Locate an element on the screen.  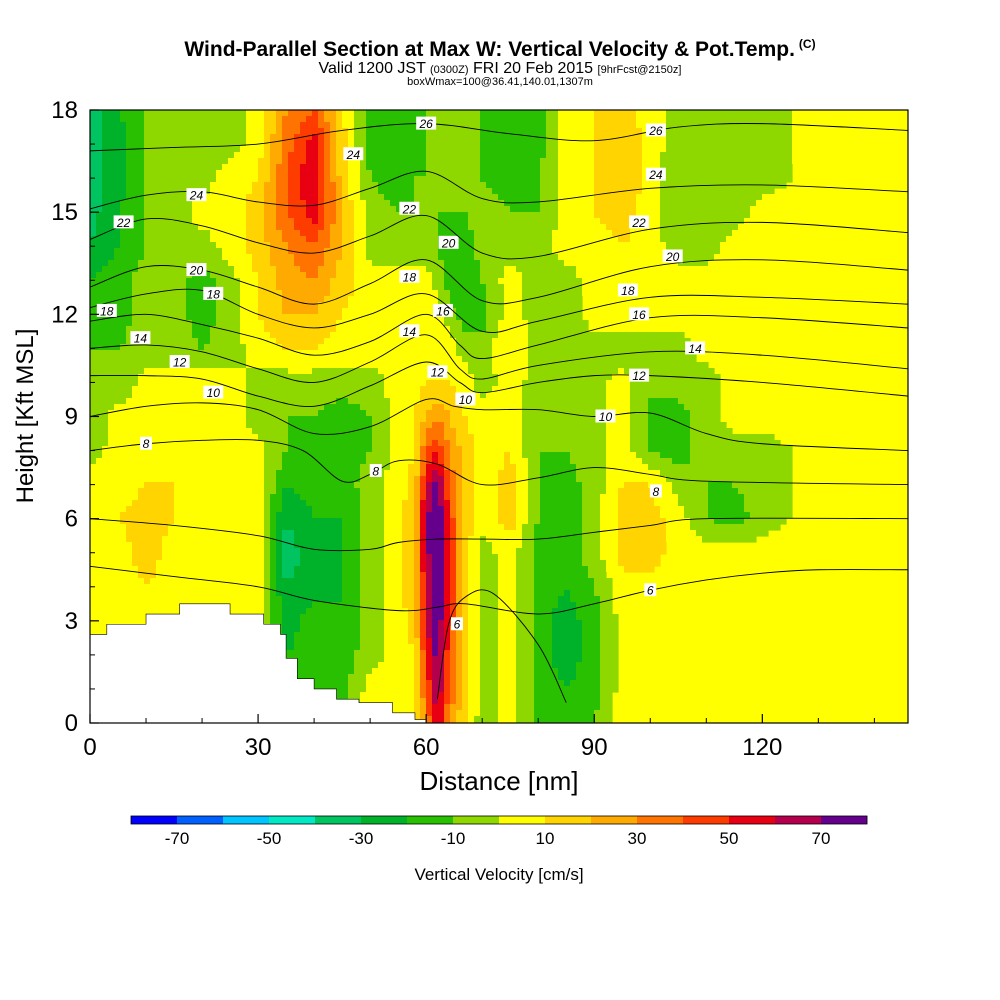
colorbar-tick-label: 70 is located at coordinates (821, 838).